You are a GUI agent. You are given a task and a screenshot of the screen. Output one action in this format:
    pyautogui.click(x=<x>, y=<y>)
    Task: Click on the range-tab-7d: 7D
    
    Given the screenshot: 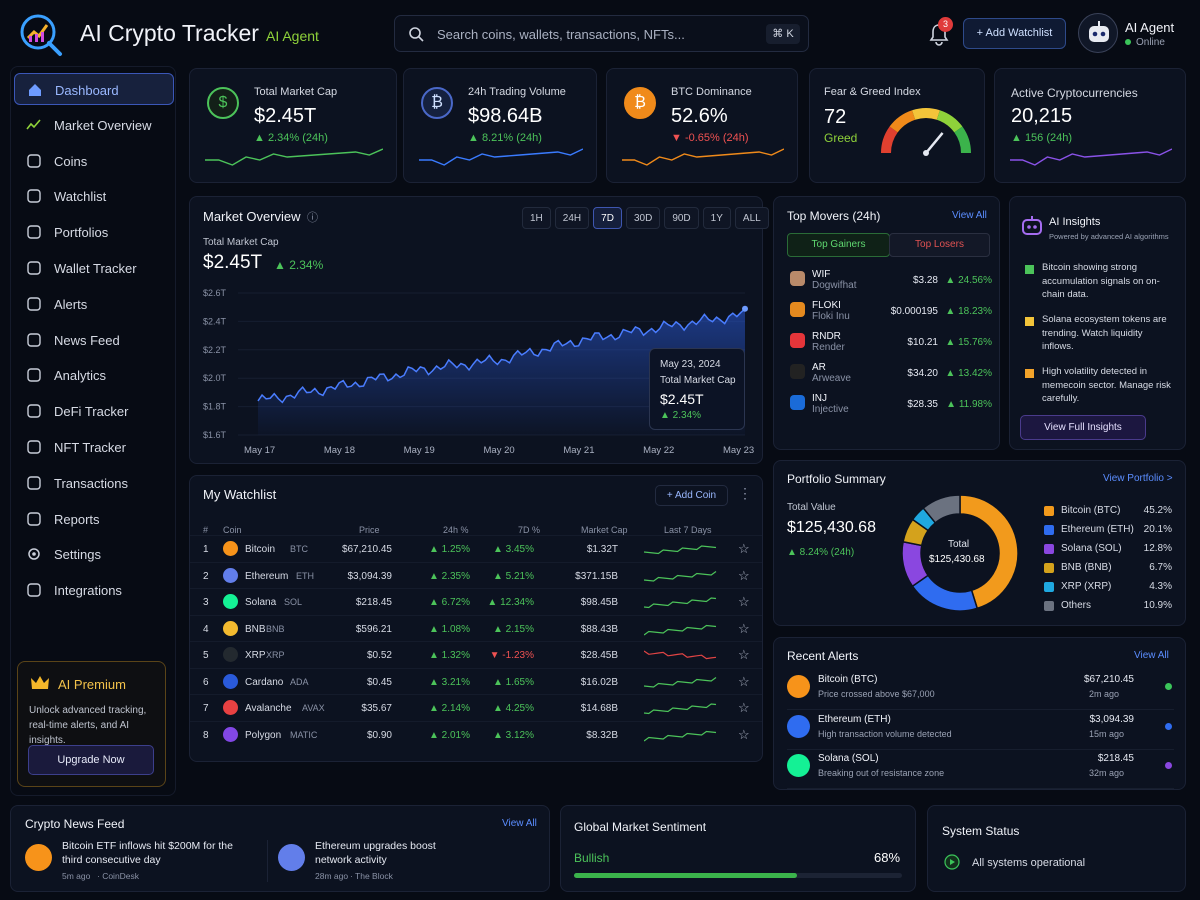 What is the action you would take?
    pyautogui.click(x=607, y=218)
    